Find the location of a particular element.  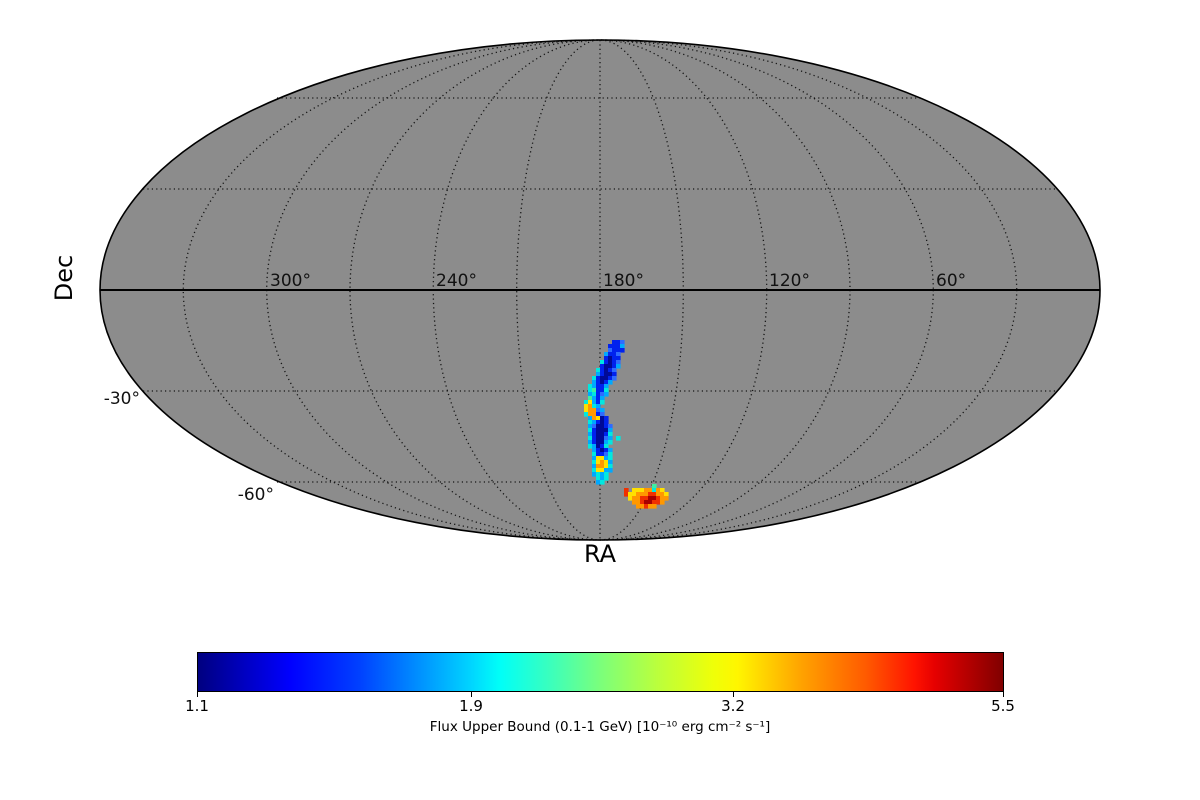

colorbar-tick-label-2: 1.9 is located at coordinates (471, 706).